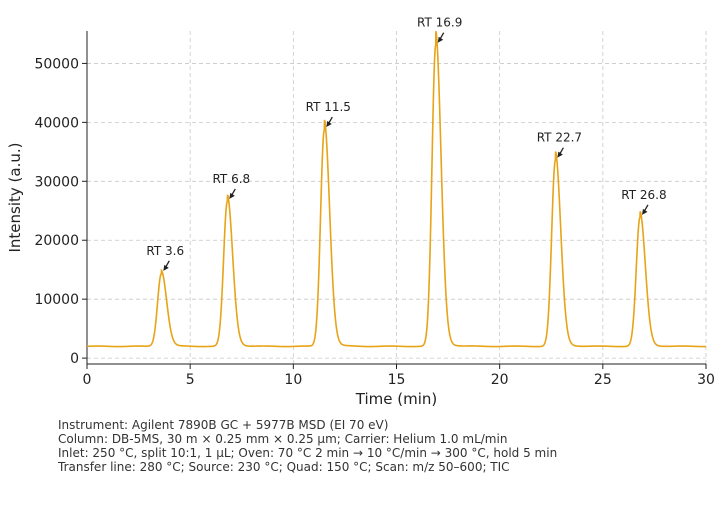 This screenshot has height=514, width=727. Describe the element at coordinates (397, 380) in the screenshot. I see `x-tick-label: 15` at that location.